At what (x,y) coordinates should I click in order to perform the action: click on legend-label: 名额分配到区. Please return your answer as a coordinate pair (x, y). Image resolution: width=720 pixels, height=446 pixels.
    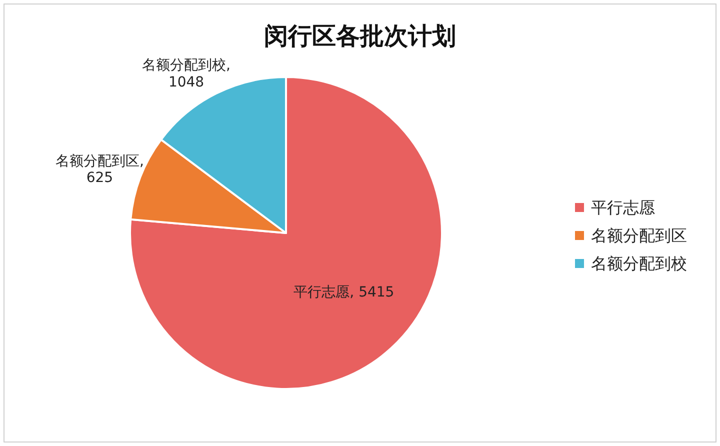
    Looking at the image, I should click on (639, 235).